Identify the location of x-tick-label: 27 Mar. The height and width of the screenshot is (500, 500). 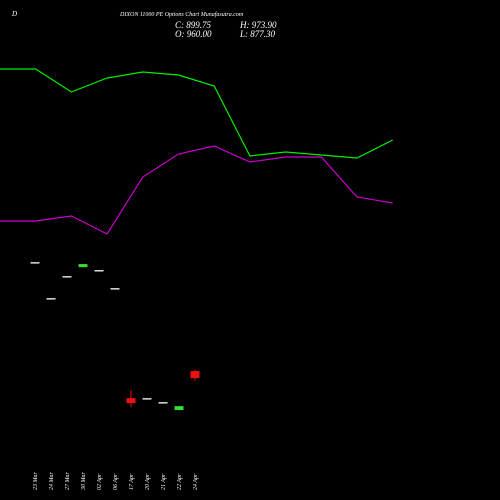
(68, 481).